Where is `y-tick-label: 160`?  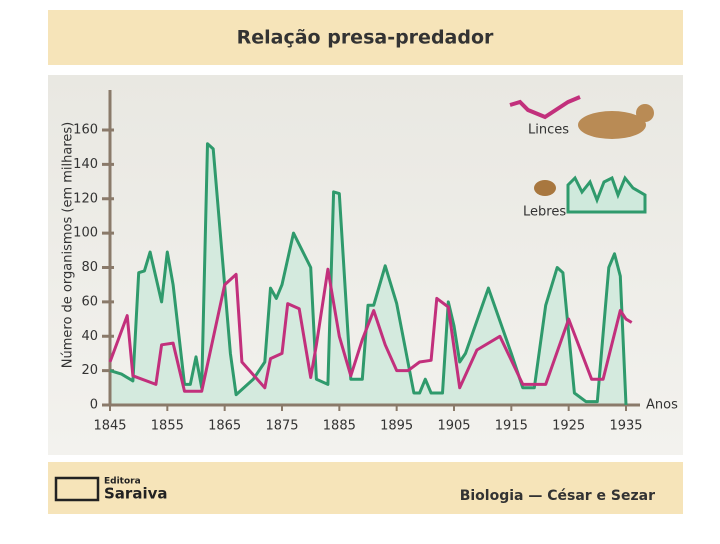 y-tick-label: 160 is located at coordinates (85, 130).